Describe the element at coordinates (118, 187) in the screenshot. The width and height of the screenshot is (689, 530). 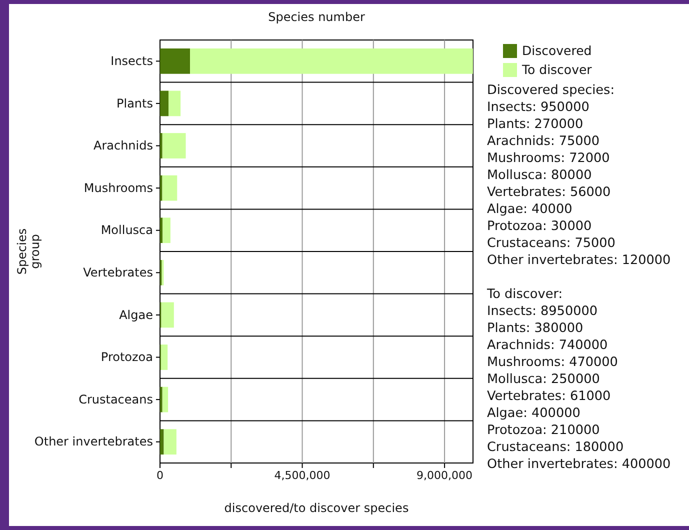
I see `y-tick-label: Mushrooms` at that location.